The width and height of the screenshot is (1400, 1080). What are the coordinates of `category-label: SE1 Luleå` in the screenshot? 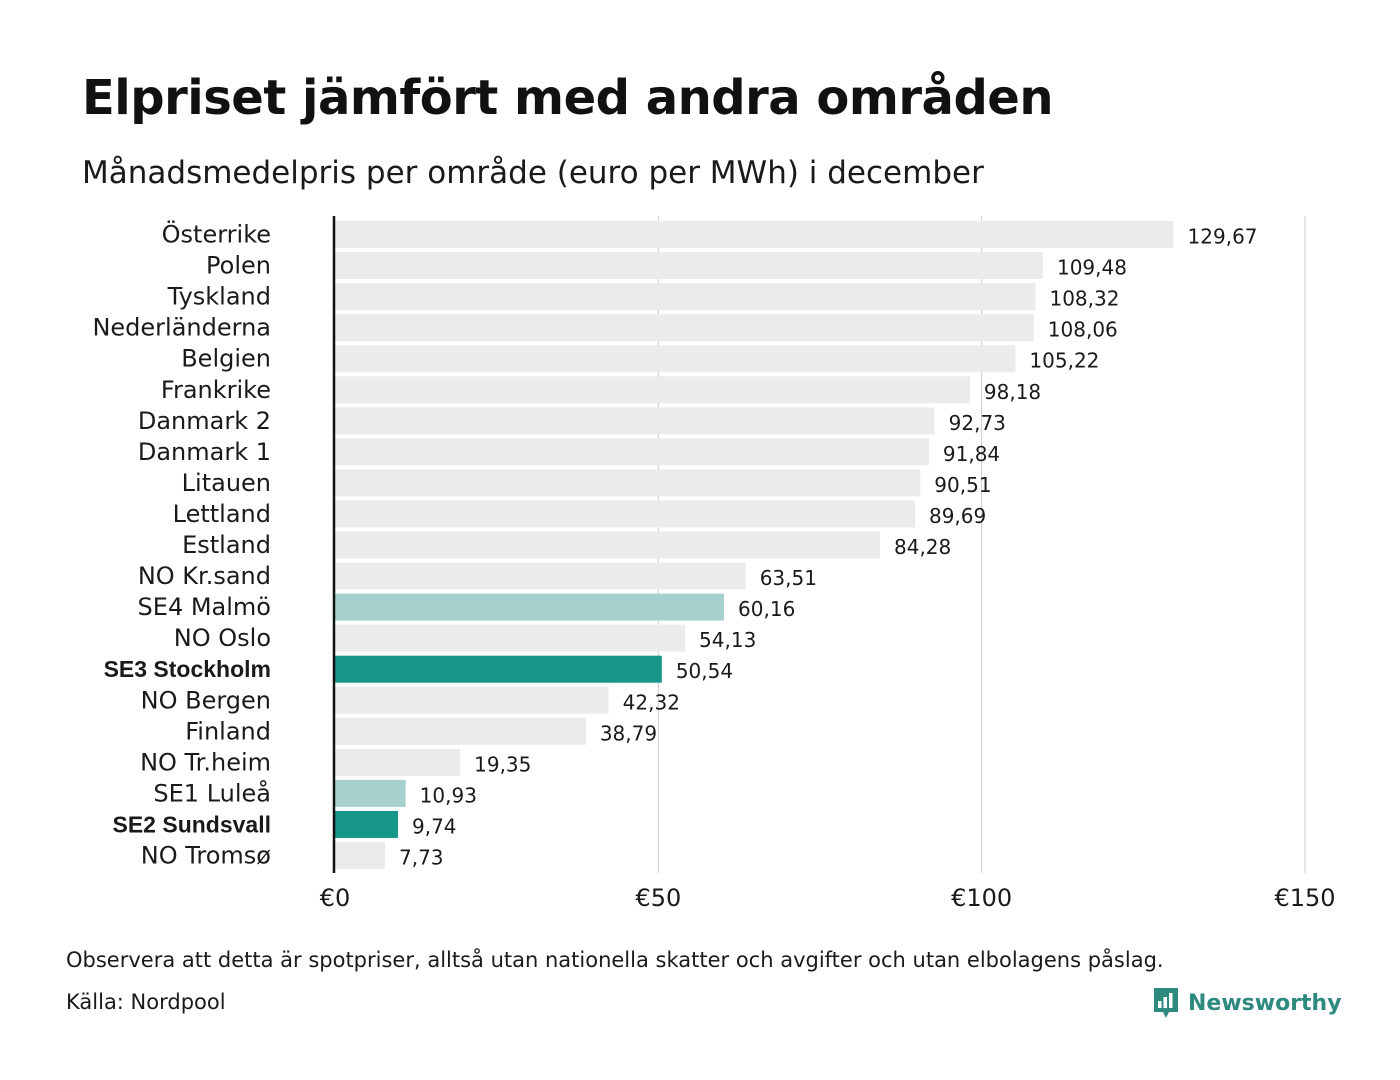 It's located at (212, 792).